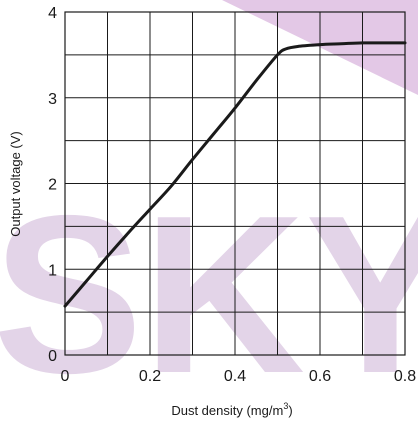  Describe the element at coordinates (52, 13) in the screenshot. I see `y-tick-label: 4` at that location.